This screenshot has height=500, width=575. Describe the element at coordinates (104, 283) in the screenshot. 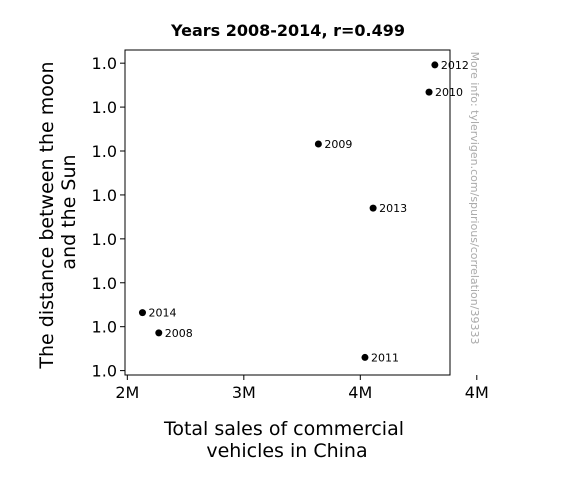

I see `y-tick-label-2: 1.0` at that location.